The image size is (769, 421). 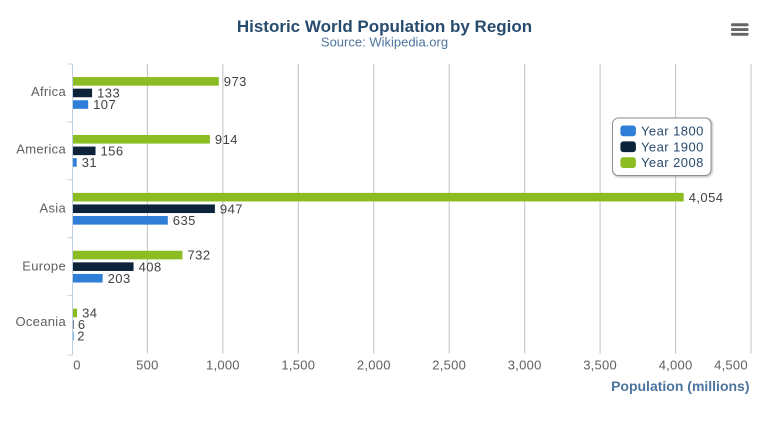 I want to click on svg-text: 6, so click(x=82, y=324).